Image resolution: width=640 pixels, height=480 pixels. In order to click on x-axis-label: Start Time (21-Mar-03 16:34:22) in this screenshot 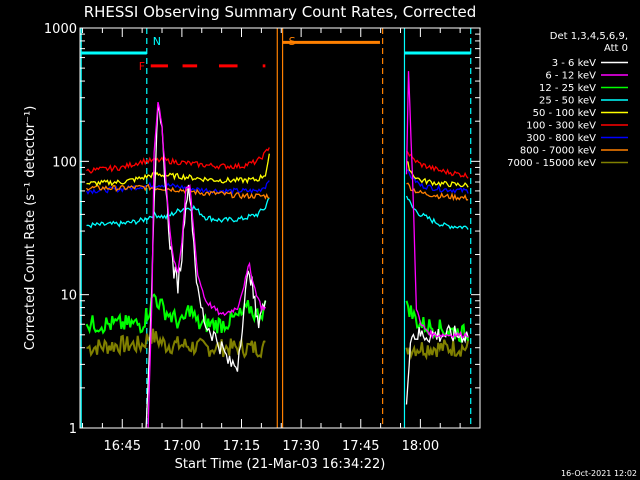, I will do `click(280, 464)`.